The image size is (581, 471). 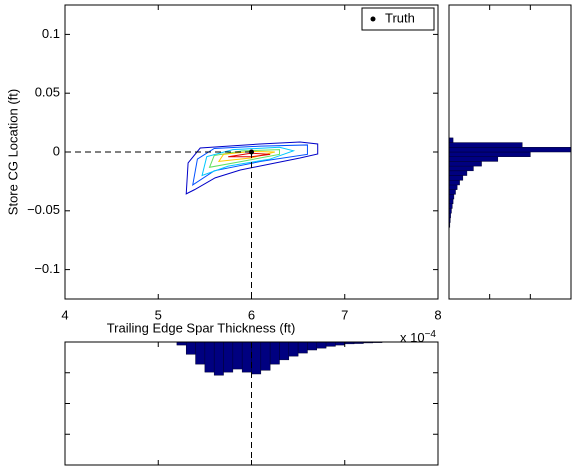 What do you see at coordinates (251, 152) in the screenshot?
I see `truth-point` at bounding box center [251, 152].